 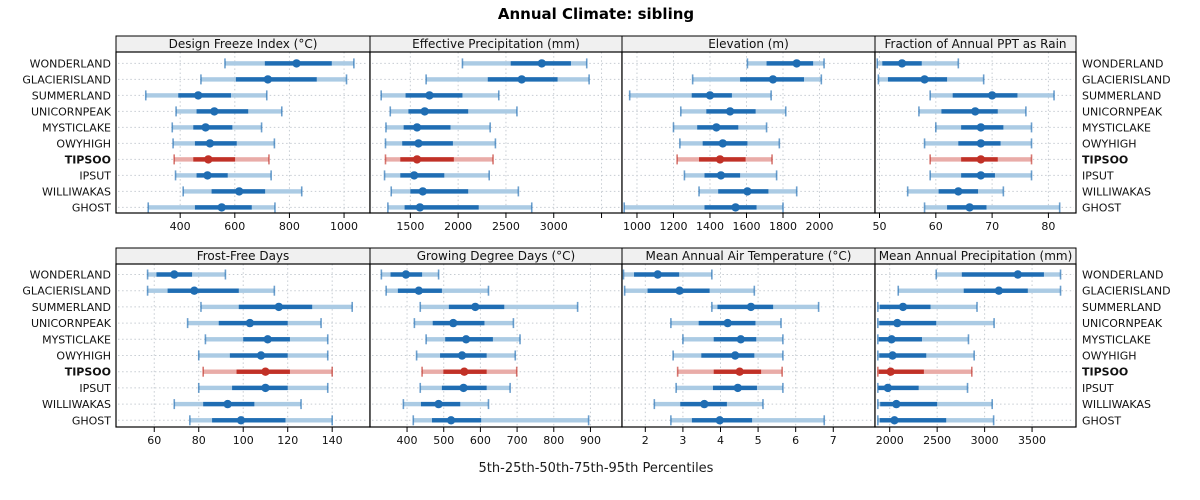 I want to click on axis-tick-label: 3000, so click(x=554, y=226).